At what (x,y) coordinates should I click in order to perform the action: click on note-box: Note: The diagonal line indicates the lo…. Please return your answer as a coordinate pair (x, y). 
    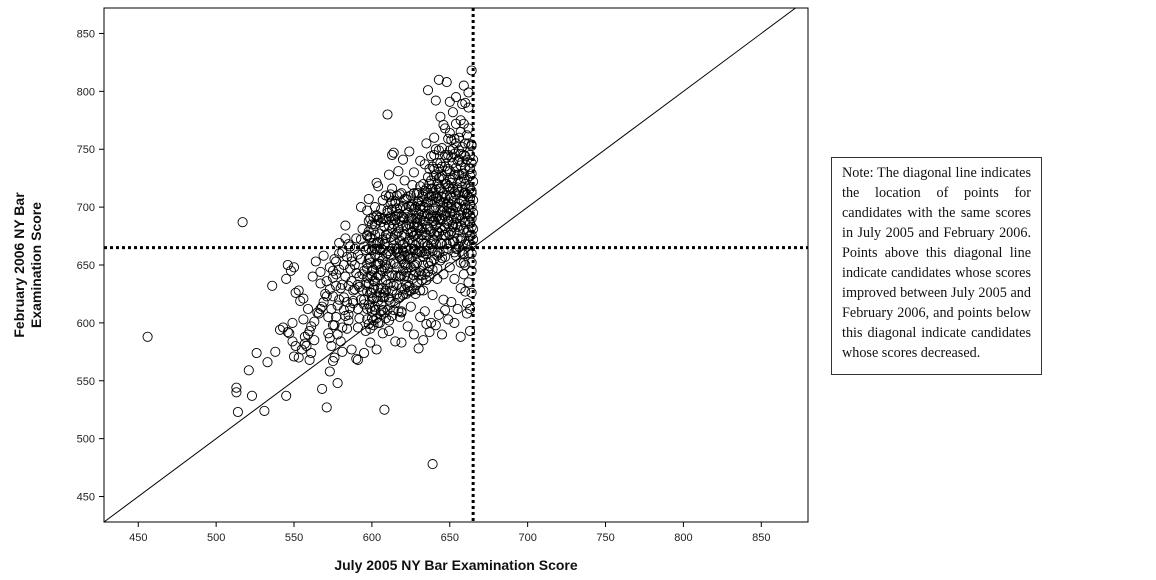
    Looking at the image, I should click on (936, 266).